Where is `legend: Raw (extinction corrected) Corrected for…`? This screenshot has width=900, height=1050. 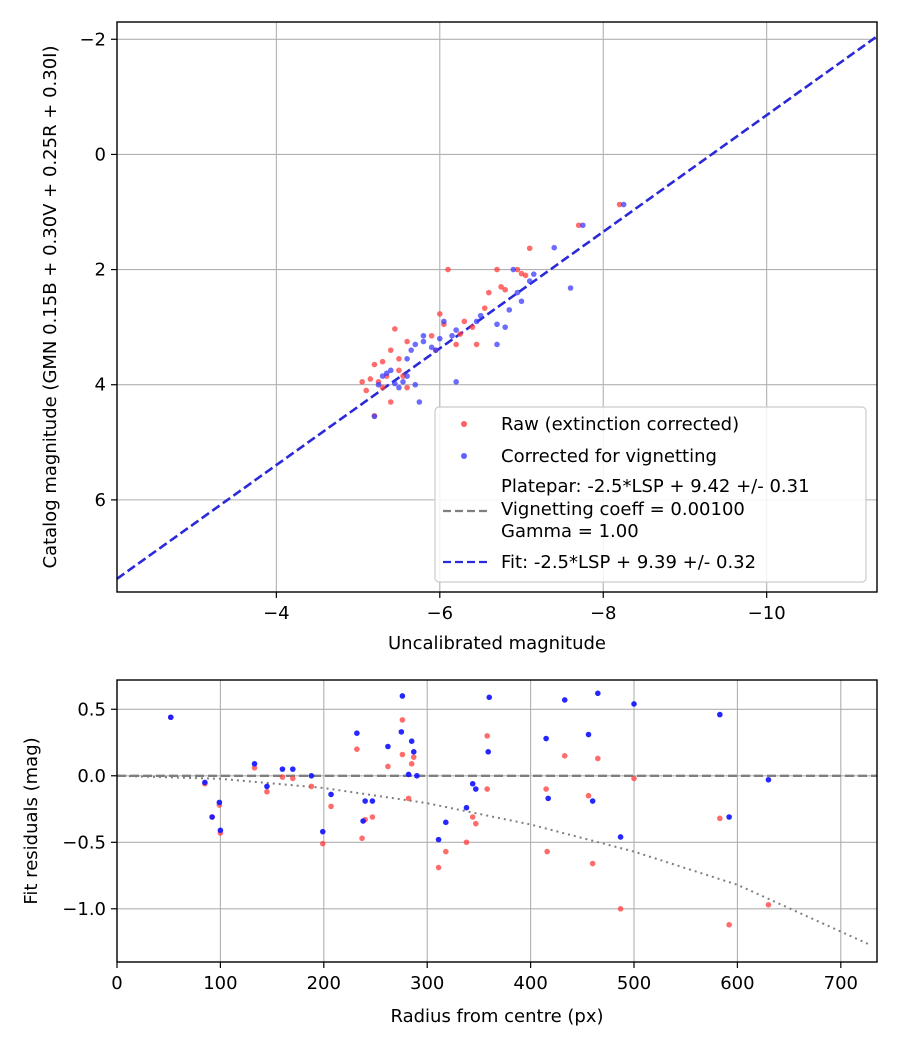 legend: Raw (extinction corrected) Corrected for… is located at coordinates (650, 494).